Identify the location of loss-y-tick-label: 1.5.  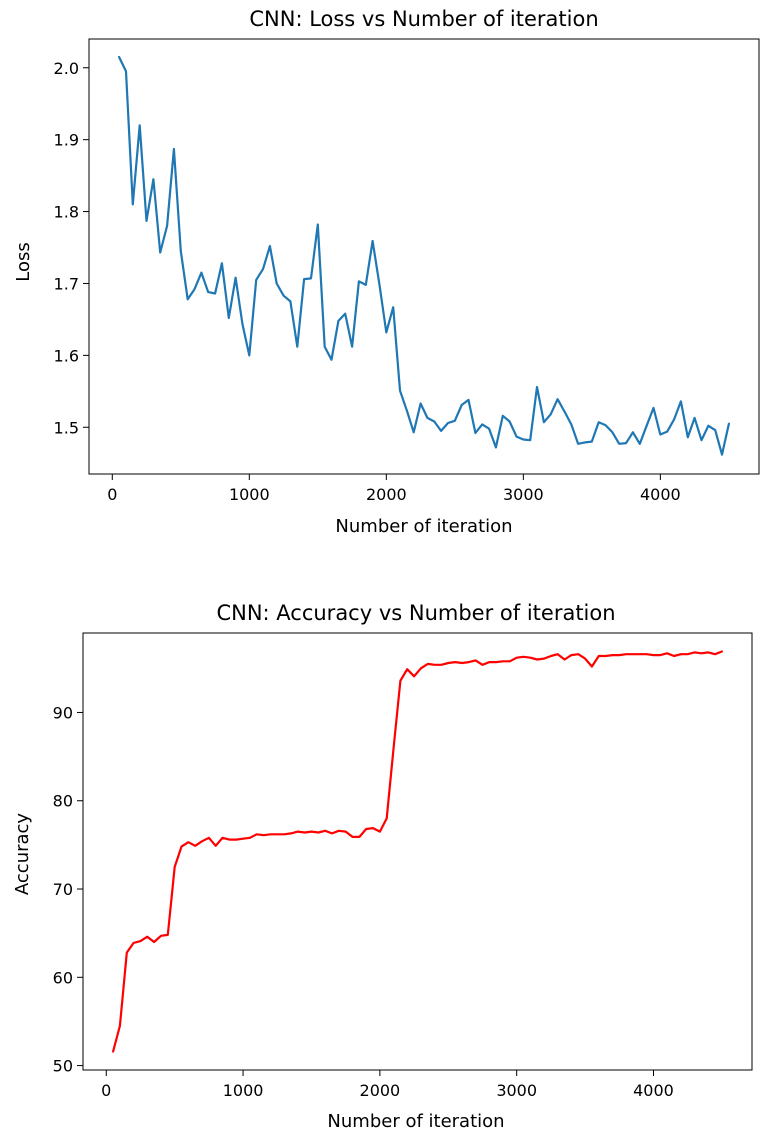
(66, 427).